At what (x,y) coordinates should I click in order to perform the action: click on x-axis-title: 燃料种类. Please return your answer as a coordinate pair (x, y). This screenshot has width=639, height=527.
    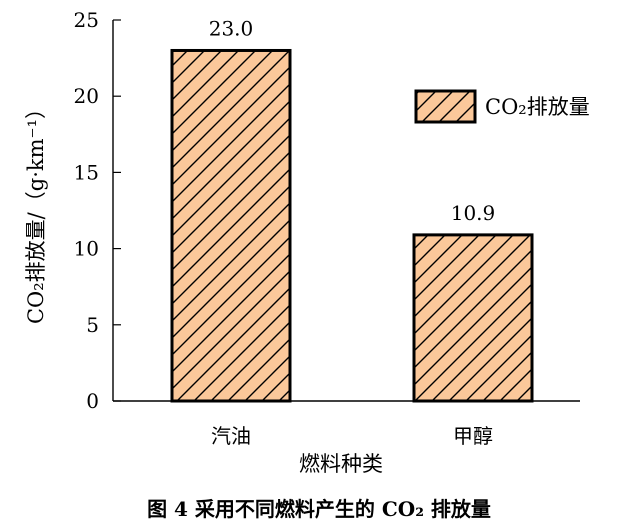
    Looking at the image, I should click on (341, 464).